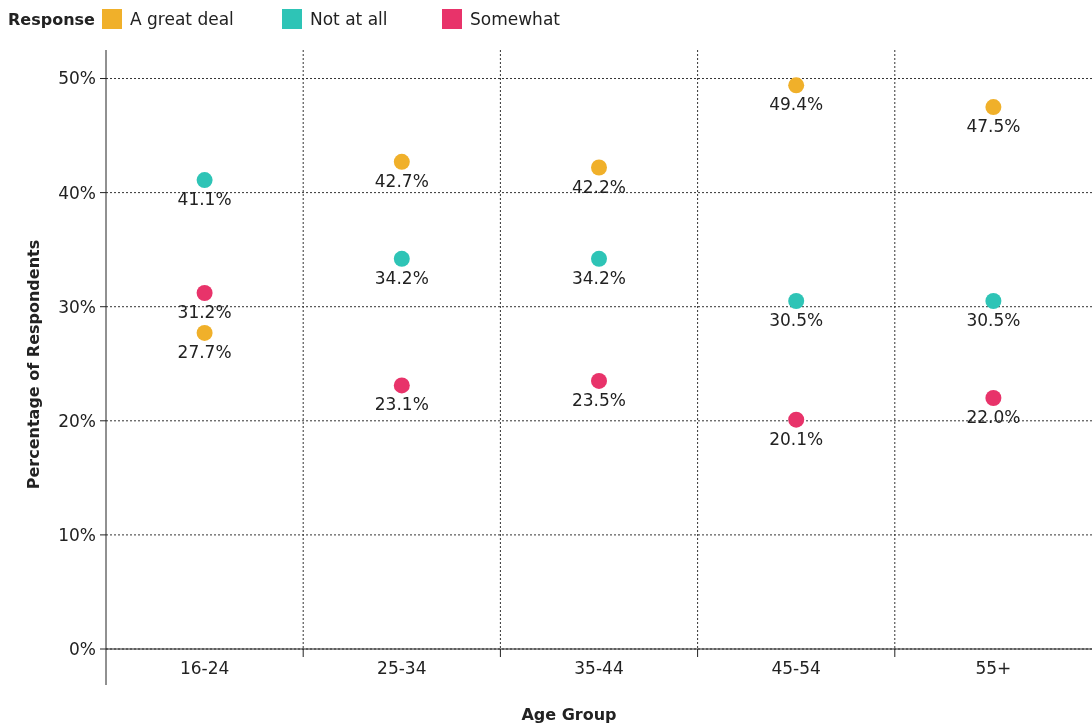 The height and width of the screenshot is (728, 1092). Describe the element at coordinates (204, 312) in the screenshot. I see `data-label: 31.2%` at that location.